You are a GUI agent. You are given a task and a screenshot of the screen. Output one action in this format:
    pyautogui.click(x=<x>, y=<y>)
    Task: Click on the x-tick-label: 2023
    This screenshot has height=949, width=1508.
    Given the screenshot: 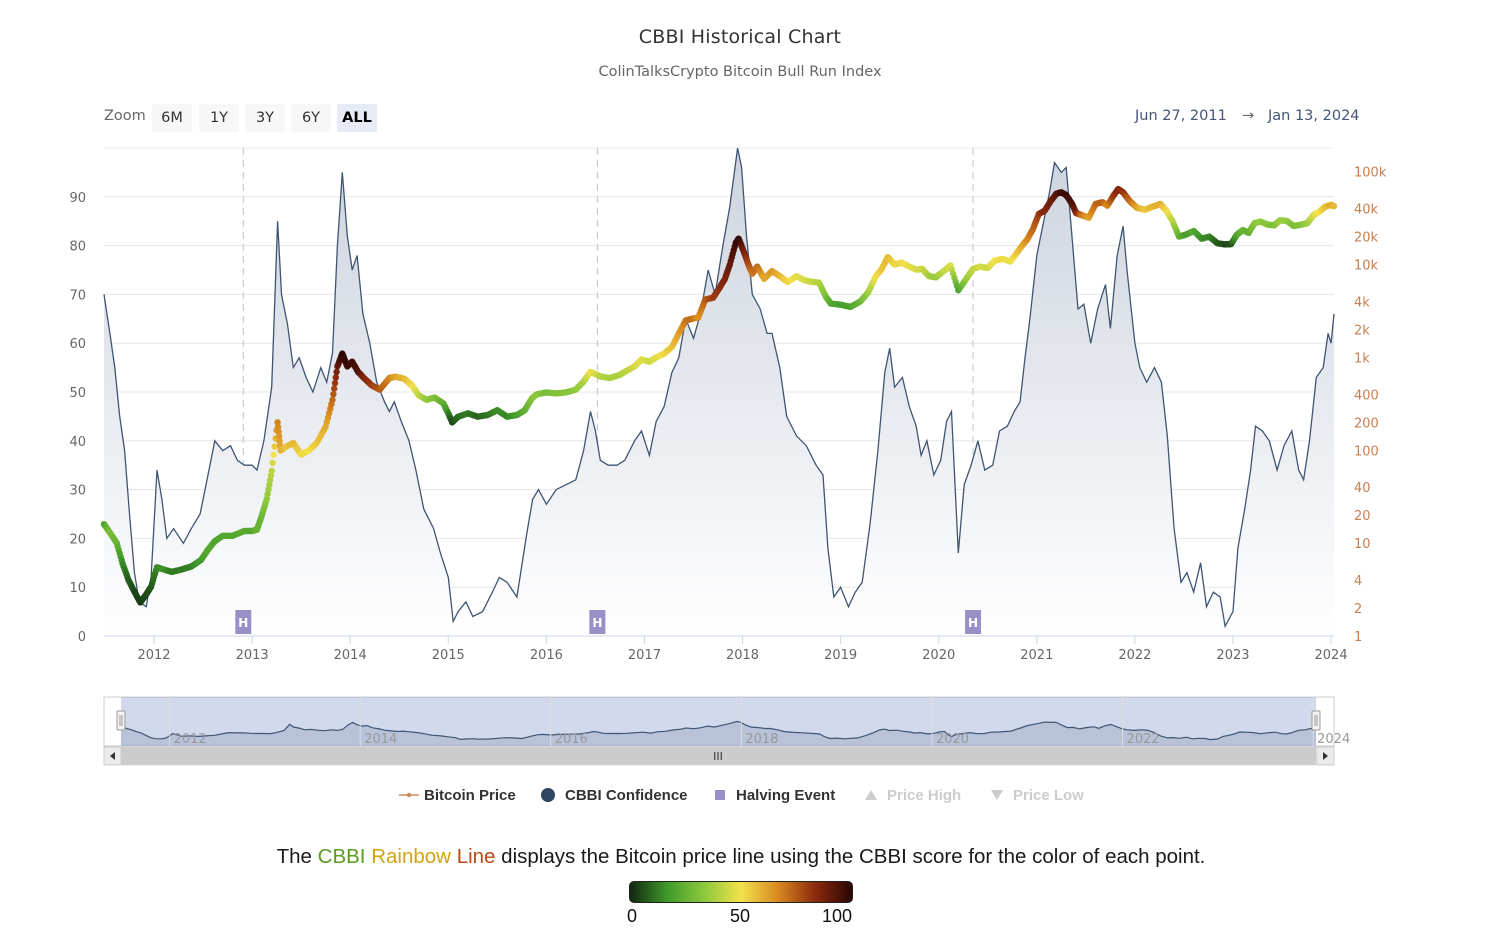 What is the action you would take?
    pyautogui.click(x=1232, y=655)
    